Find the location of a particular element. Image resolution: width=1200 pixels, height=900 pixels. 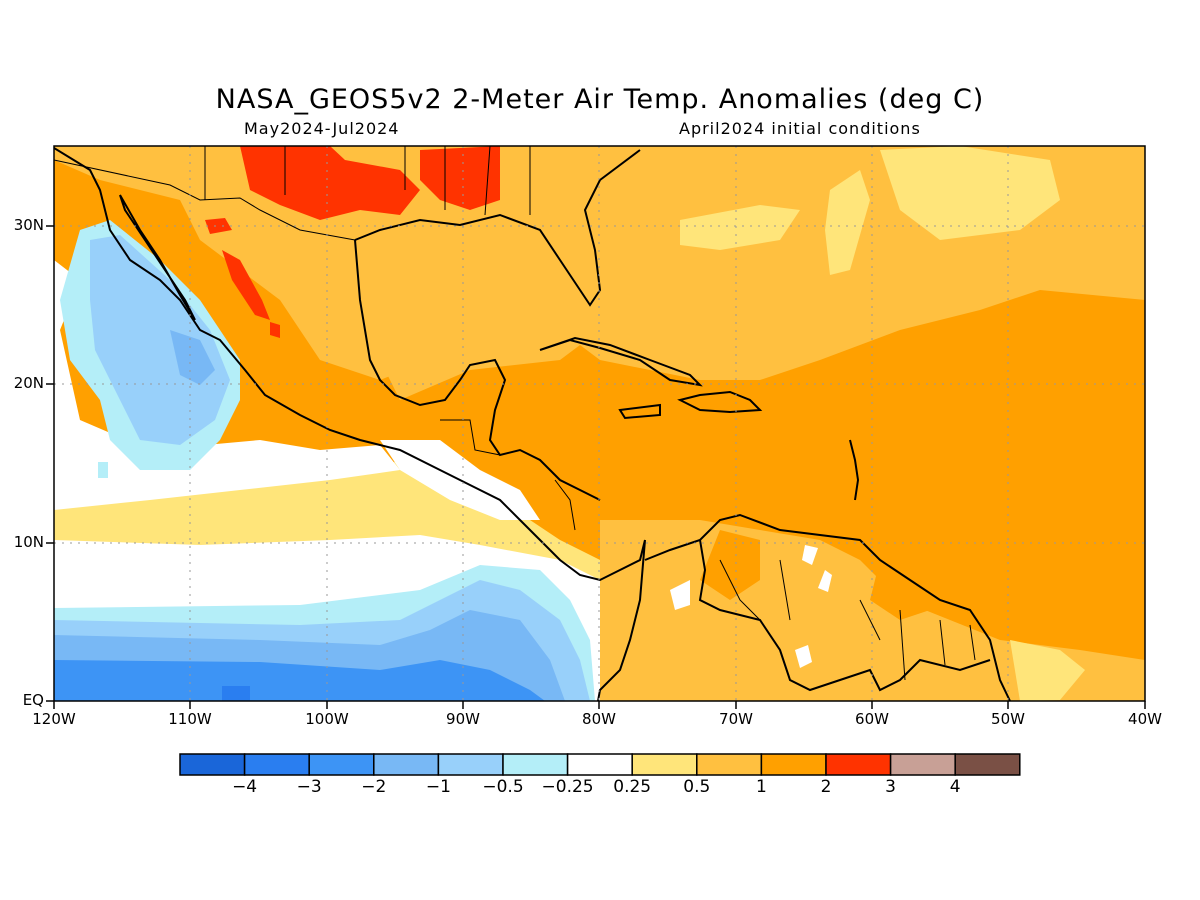

colorbar is located at coordinates (600, 764).